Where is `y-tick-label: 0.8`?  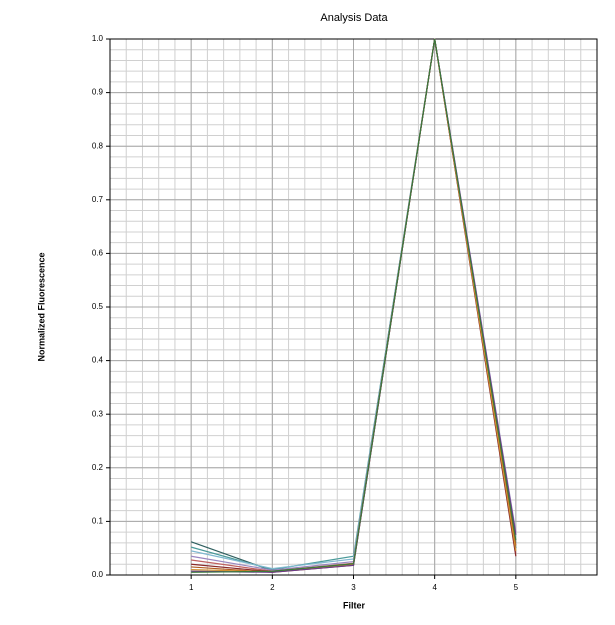
y-tick-label: 0.8 is located at coordinates (98, 145).